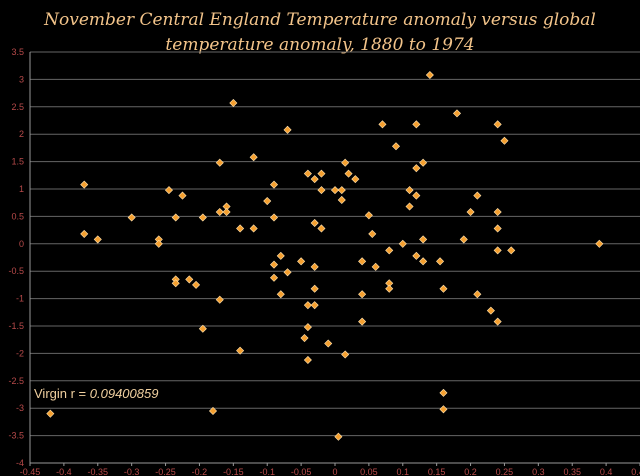  What do you see at coordinates (64, 471) in the screenshot?
I see `x-tick-label: -0.4` at bounding box center [64, 471].